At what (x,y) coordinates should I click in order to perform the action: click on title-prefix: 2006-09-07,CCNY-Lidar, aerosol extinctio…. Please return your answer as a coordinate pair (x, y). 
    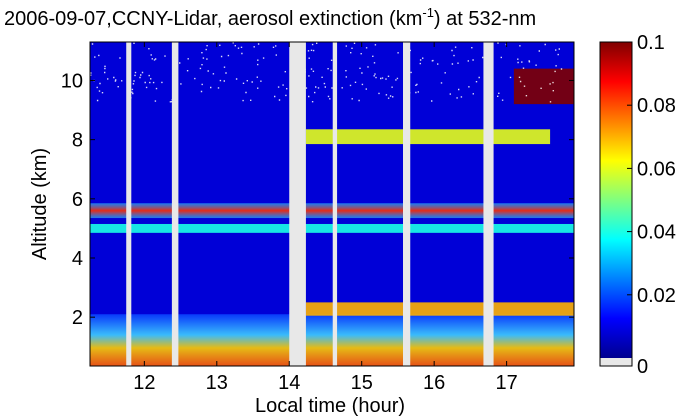
    Looking at the image, I should click on (213, 19).